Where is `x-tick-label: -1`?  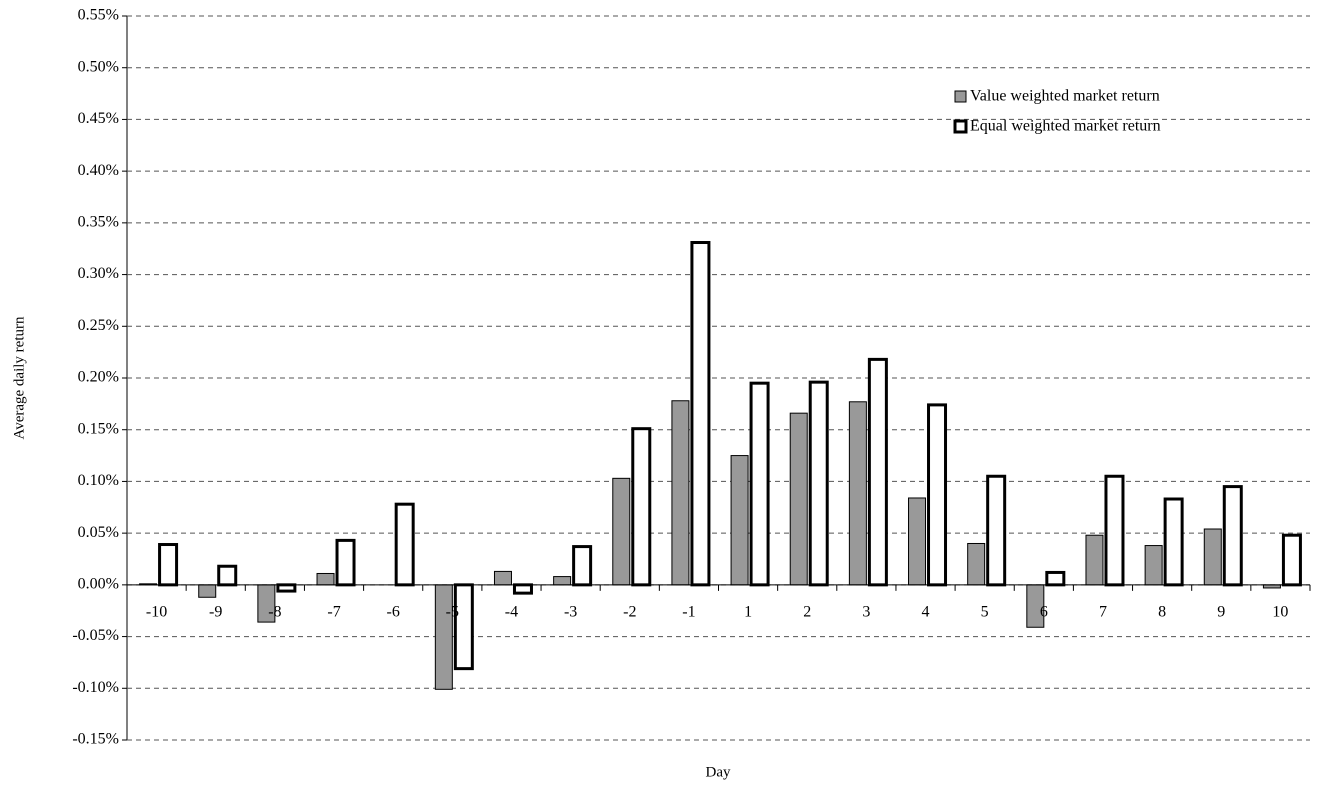
x-tick-label: -1 is located at coordinates (688, 612).